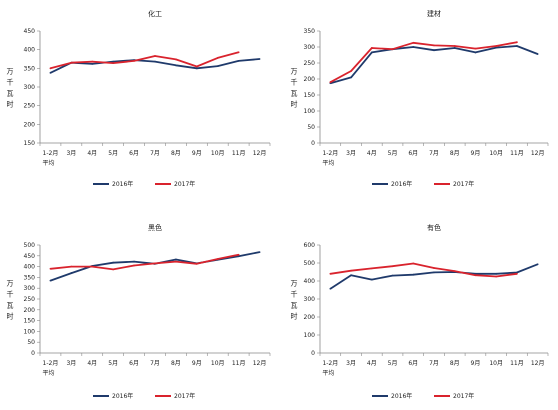 The width and height of the screenshot is (558, 410). What do you see at coordinates (30, 277) in the screenshot?
I see `y-tick-label: 350` at bounding box center [30, 277].